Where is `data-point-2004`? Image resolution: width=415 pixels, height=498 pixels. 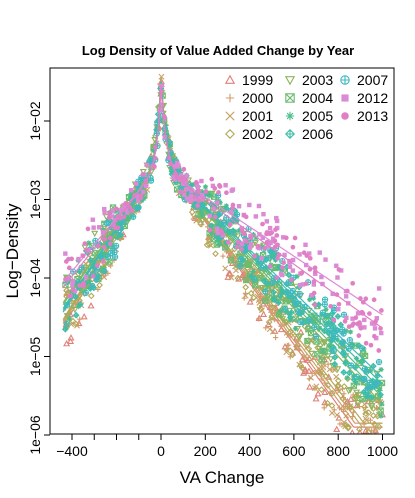
data-point-2004 is located at coordinates (317, 354).